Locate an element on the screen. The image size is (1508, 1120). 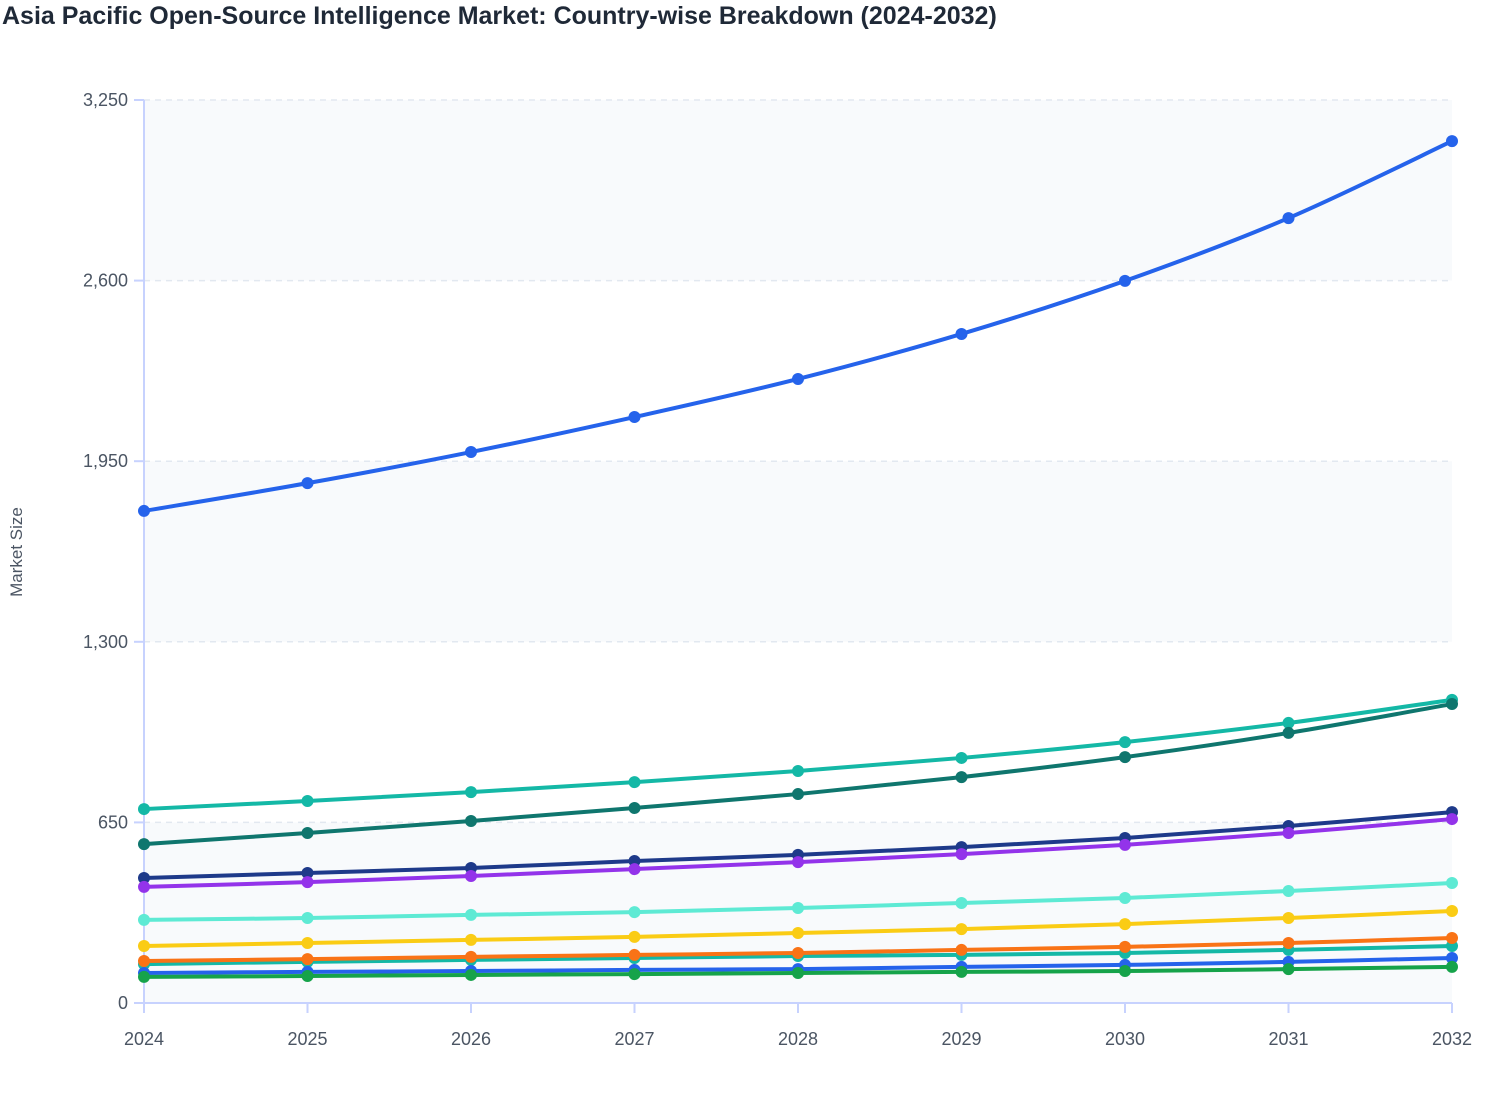
x-tick-label: 2028 is located at coordinates (798, 1039).